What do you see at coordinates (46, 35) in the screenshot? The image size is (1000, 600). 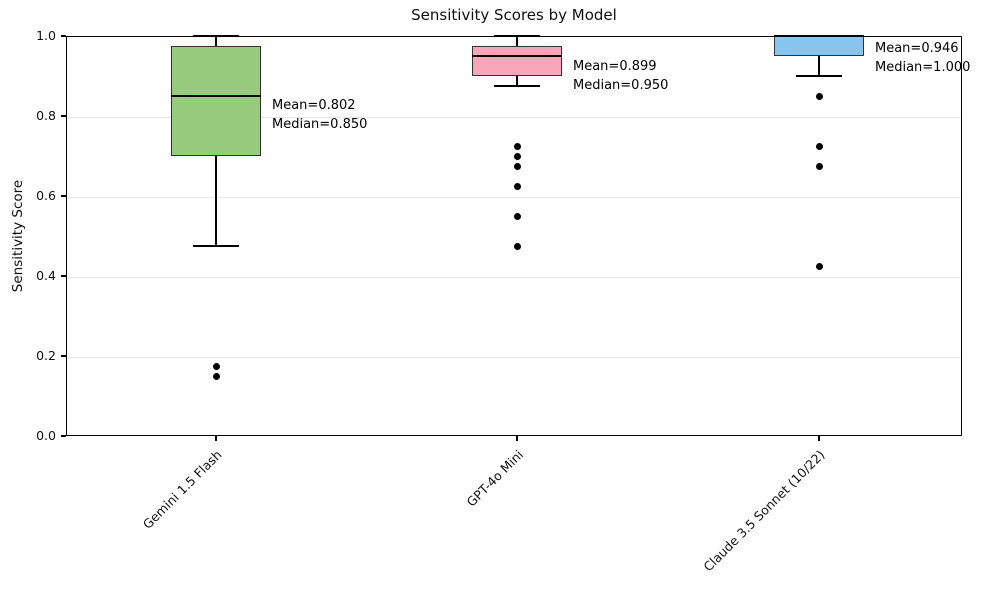 I see `y-tick-label: 1.0` at bounding box center [46, 35].